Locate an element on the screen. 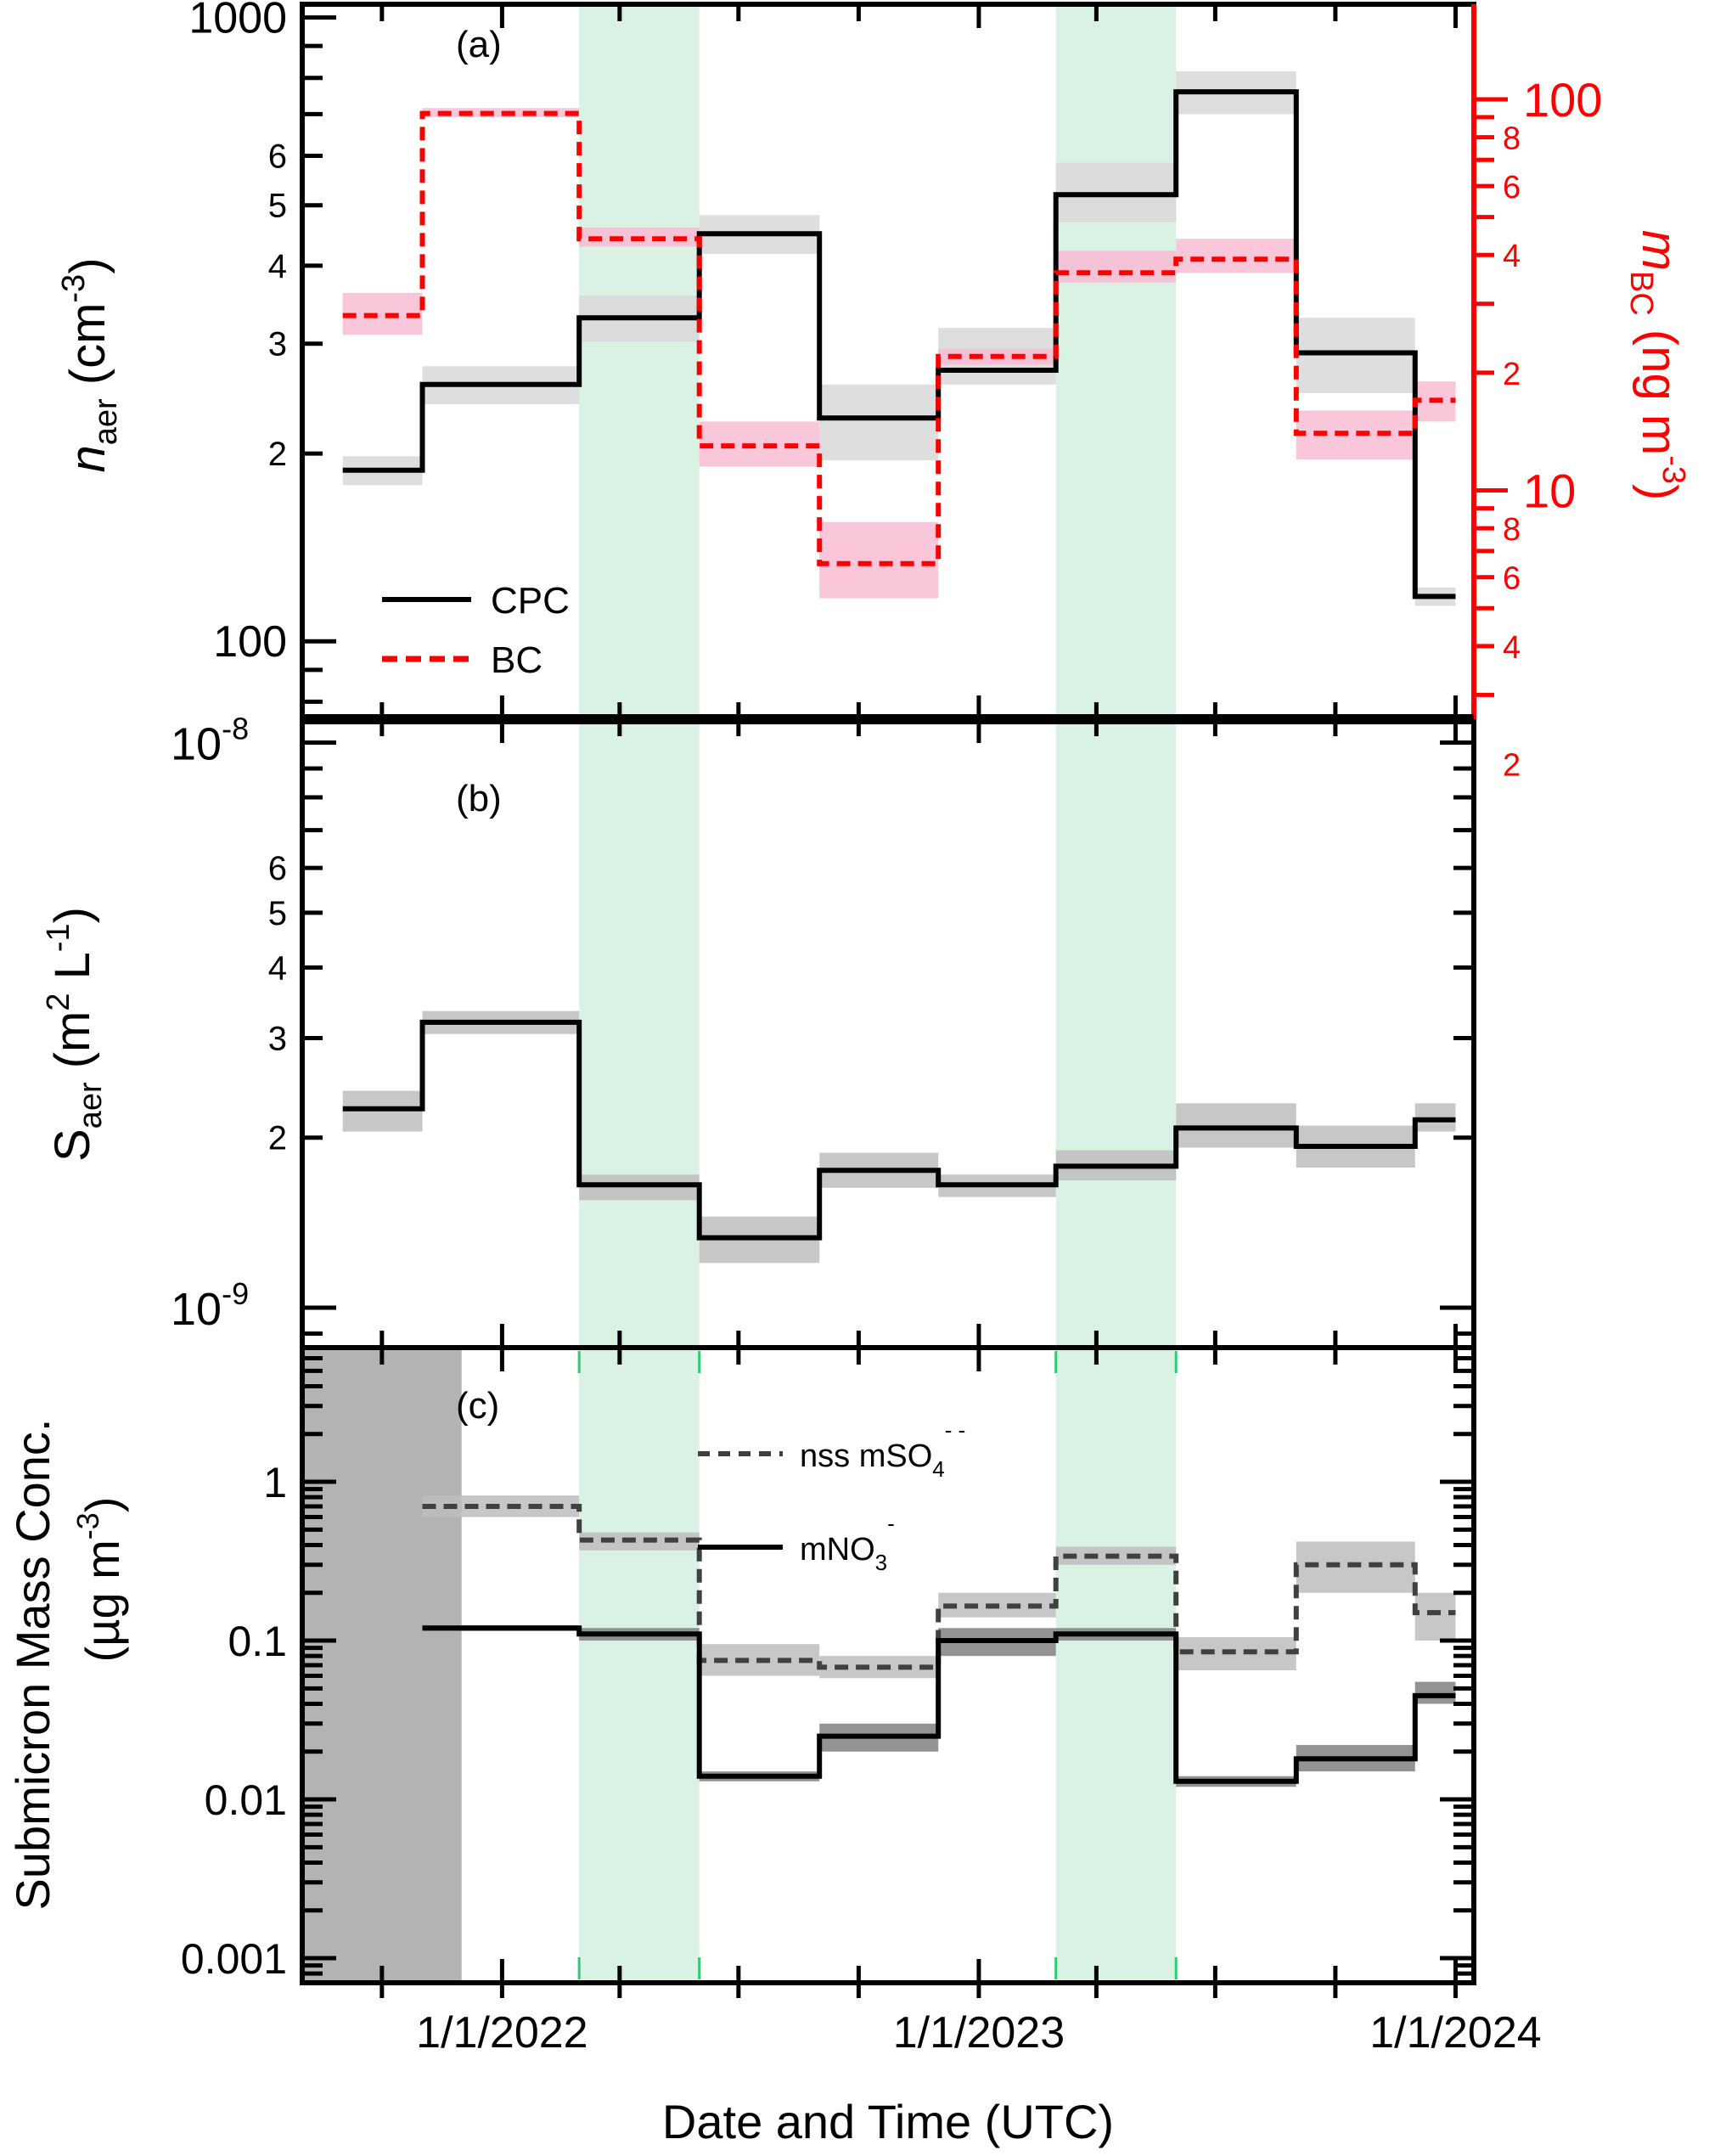  panel-a-label: (a) is located at coordinates (479, 44).